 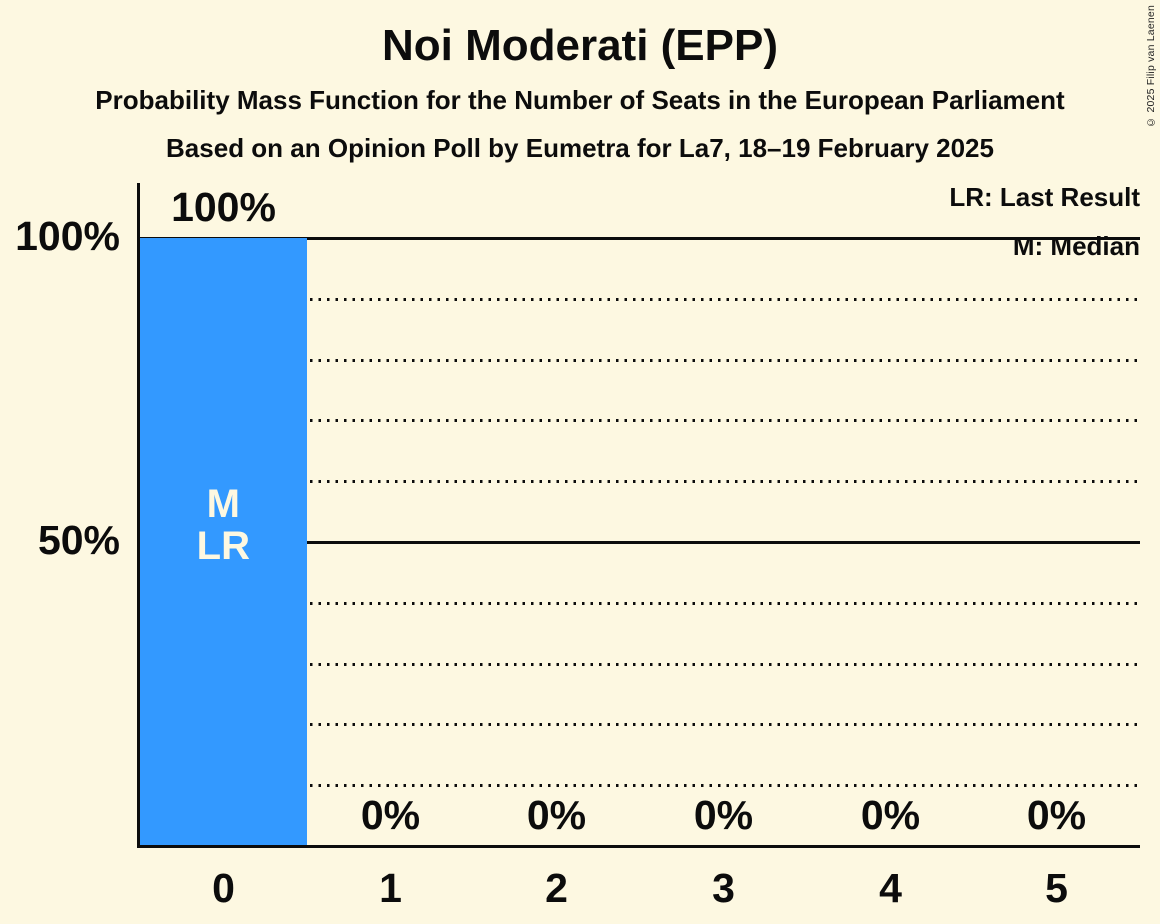 I want to click on last-result-marker: LR, so click(x=223, y=546).